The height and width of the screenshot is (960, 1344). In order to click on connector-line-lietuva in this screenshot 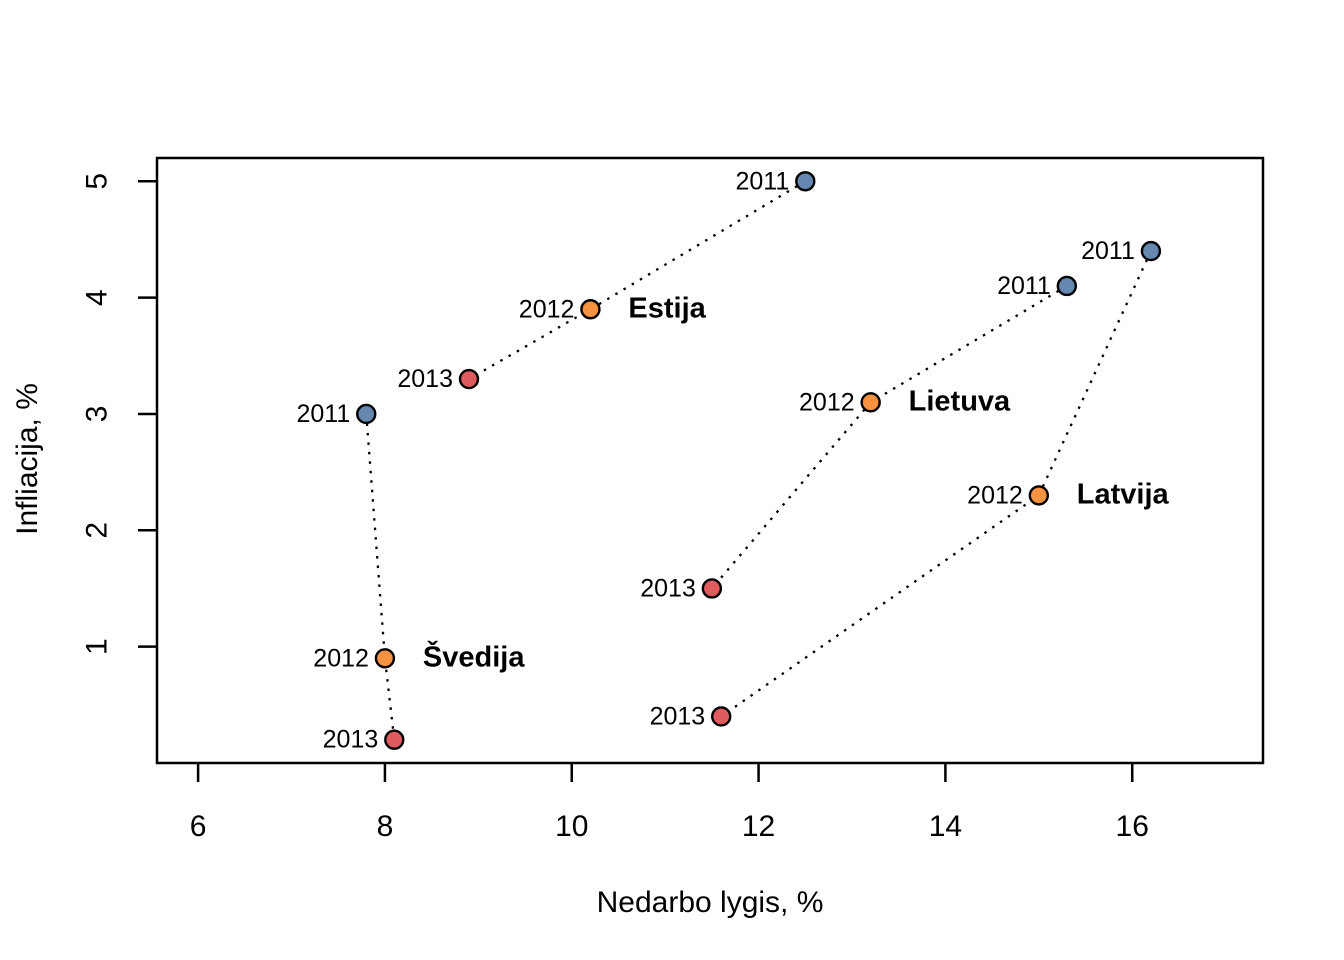, I will do `click(889, 437)`.